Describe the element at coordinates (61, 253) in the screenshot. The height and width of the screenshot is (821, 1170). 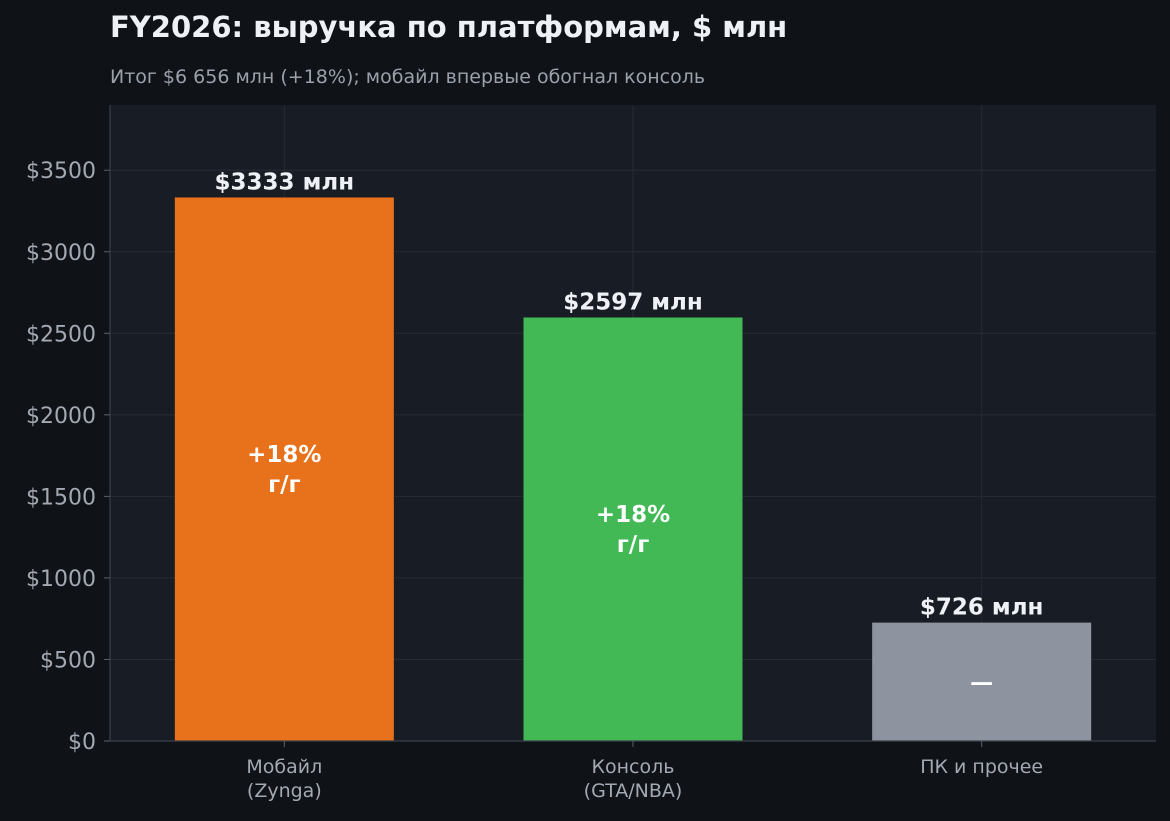
I see `y-tick-label: $3000` at that location.